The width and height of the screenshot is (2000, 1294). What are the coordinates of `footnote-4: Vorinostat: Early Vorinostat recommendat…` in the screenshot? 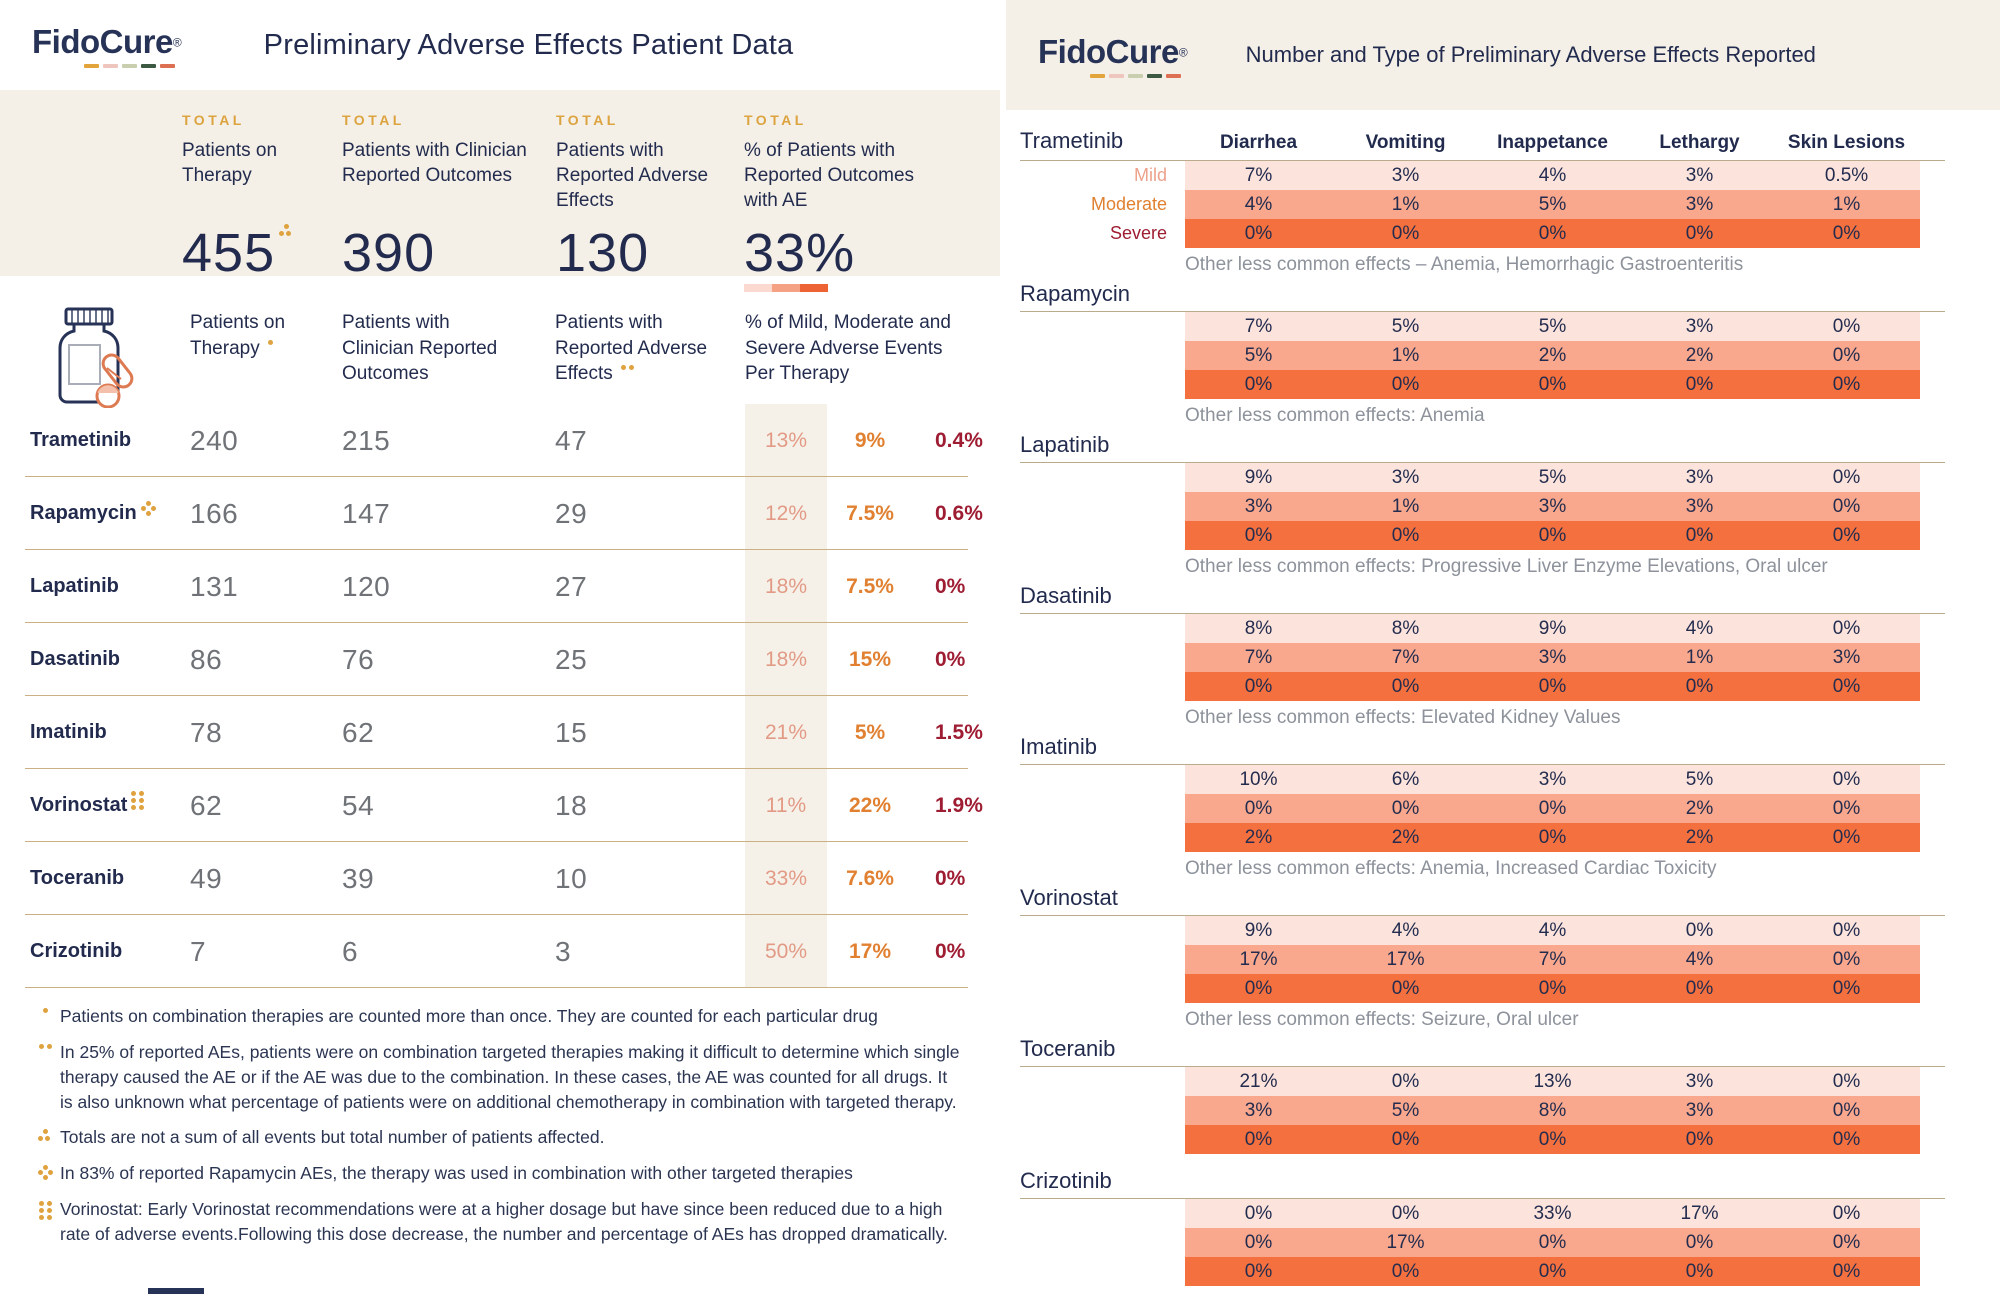 It's located at (496, 1222).